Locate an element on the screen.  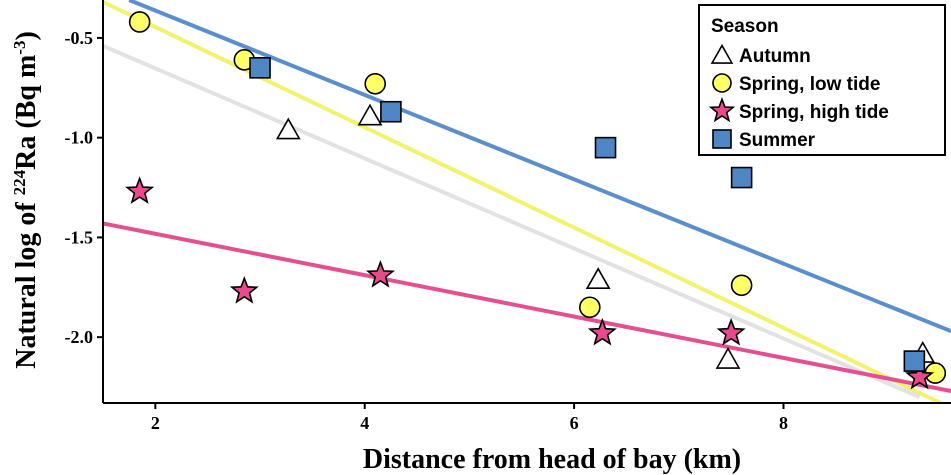
legend-key-summer is located at coordinates (722, 139).